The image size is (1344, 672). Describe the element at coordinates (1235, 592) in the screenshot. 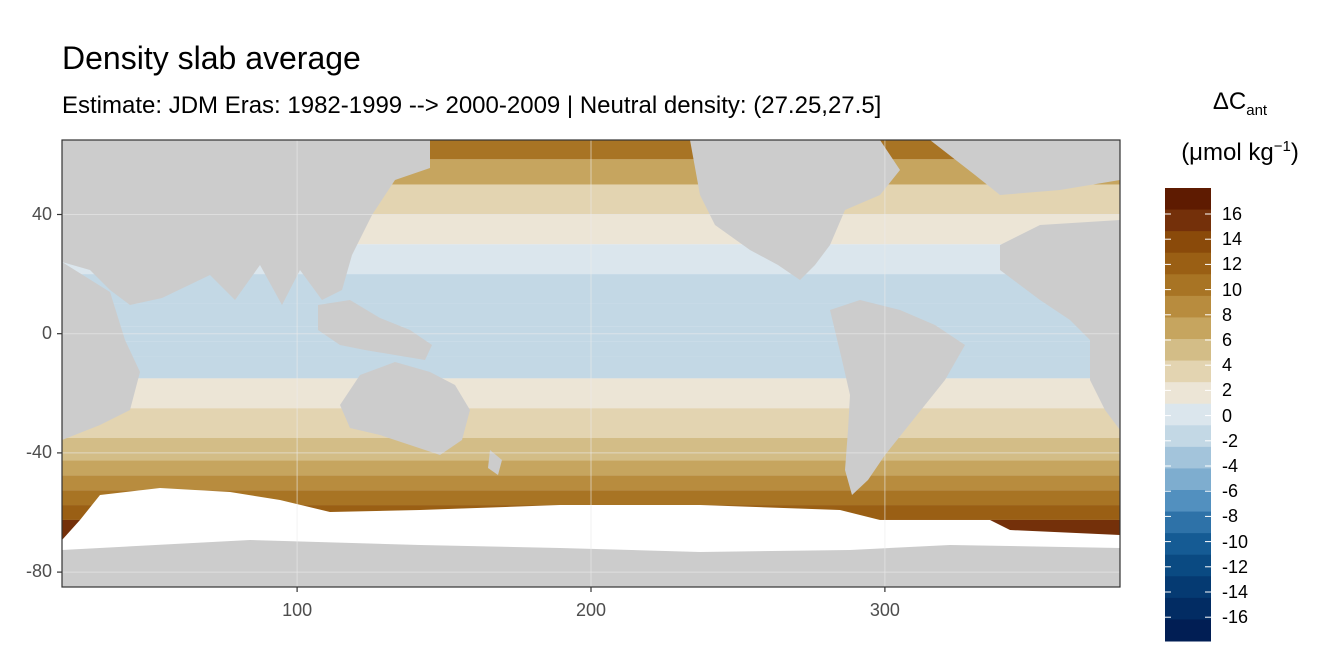

I see `legend-label: -14` at that location.